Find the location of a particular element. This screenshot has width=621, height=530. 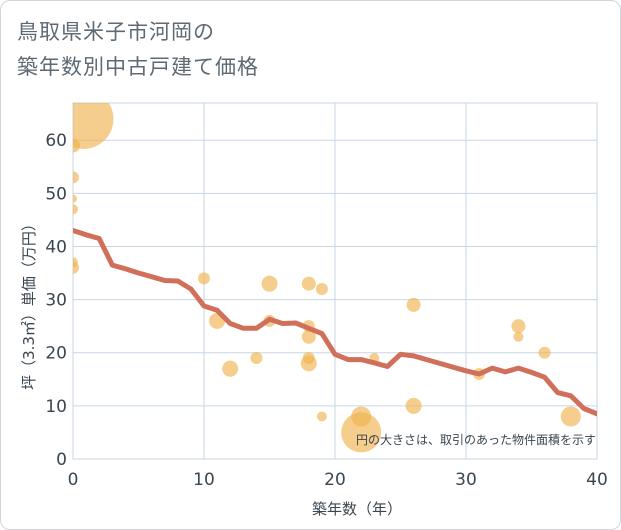

x-tick-label: 20 is located at coordinates (335, 480).